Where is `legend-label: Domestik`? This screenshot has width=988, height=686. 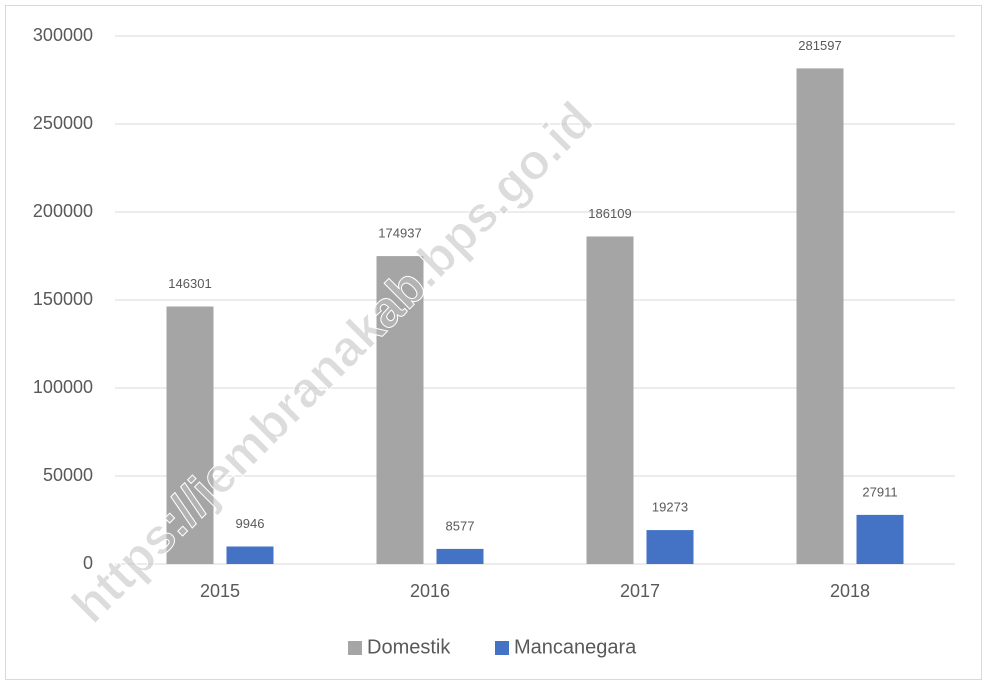
legend-label: Domestik is located at coordinates (409, 647).